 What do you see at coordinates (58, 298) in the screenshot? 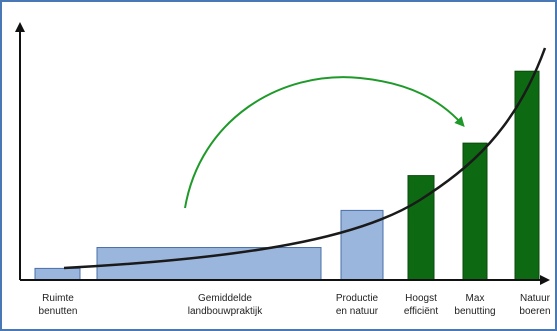
I see `category-label-line: Ruimte` at bounding box center [58, 298].